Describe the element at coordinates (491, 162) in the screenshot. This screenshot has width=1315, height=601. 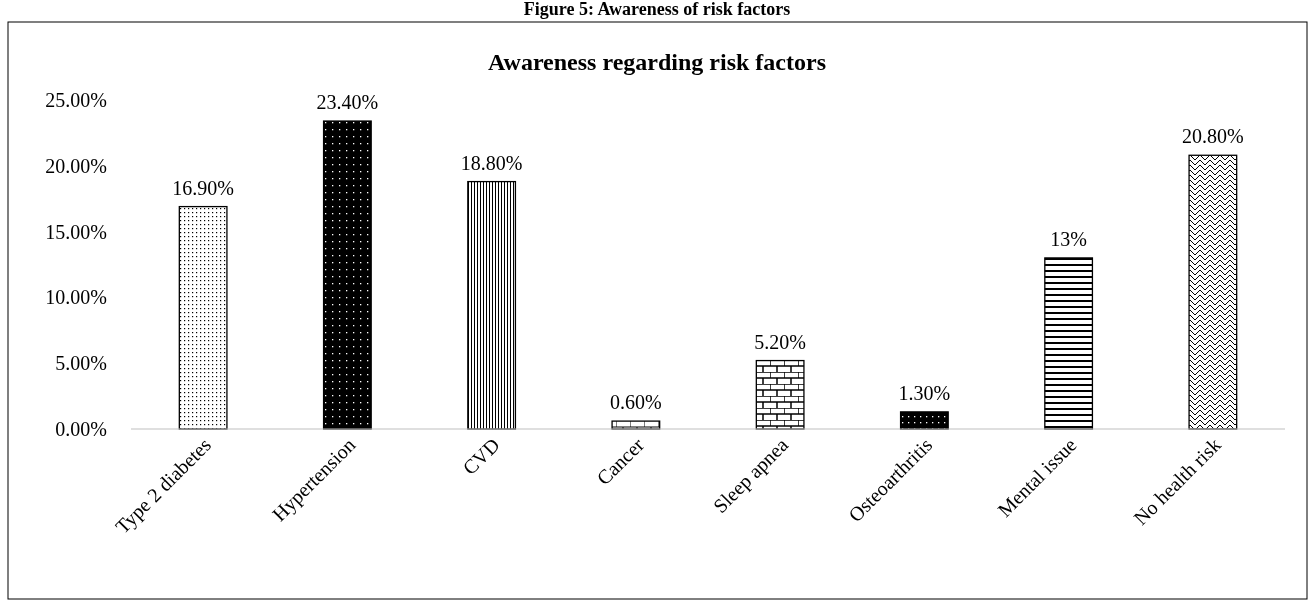
I see `data-label: 18.80%` at that location.